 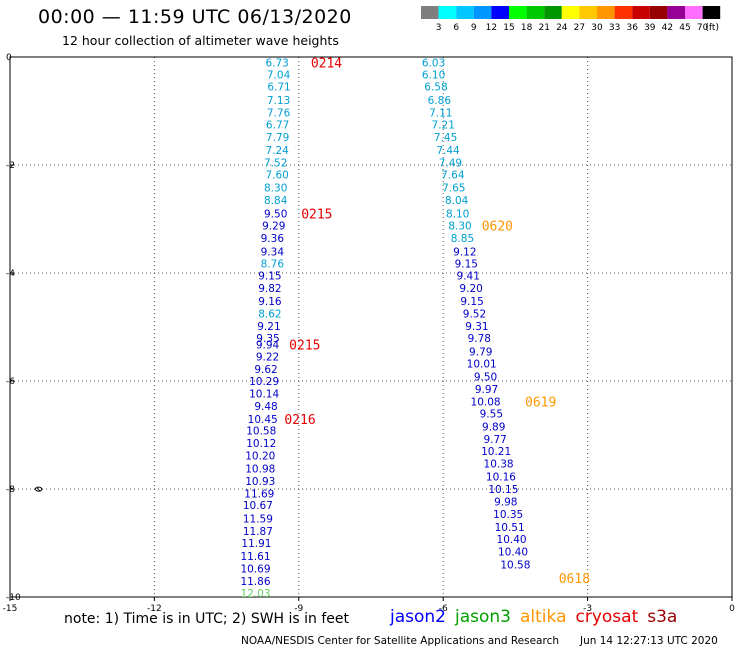 I want to click on wave-height-value: 10.20, so click(x=260, y=457).